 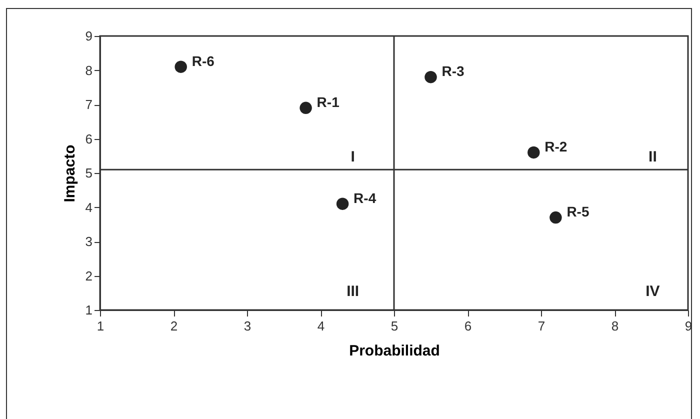 What do you see at coordinates (248, 326) in the screenshot?
I see `x-tick-label: 3` at bounding box center [248, 326].